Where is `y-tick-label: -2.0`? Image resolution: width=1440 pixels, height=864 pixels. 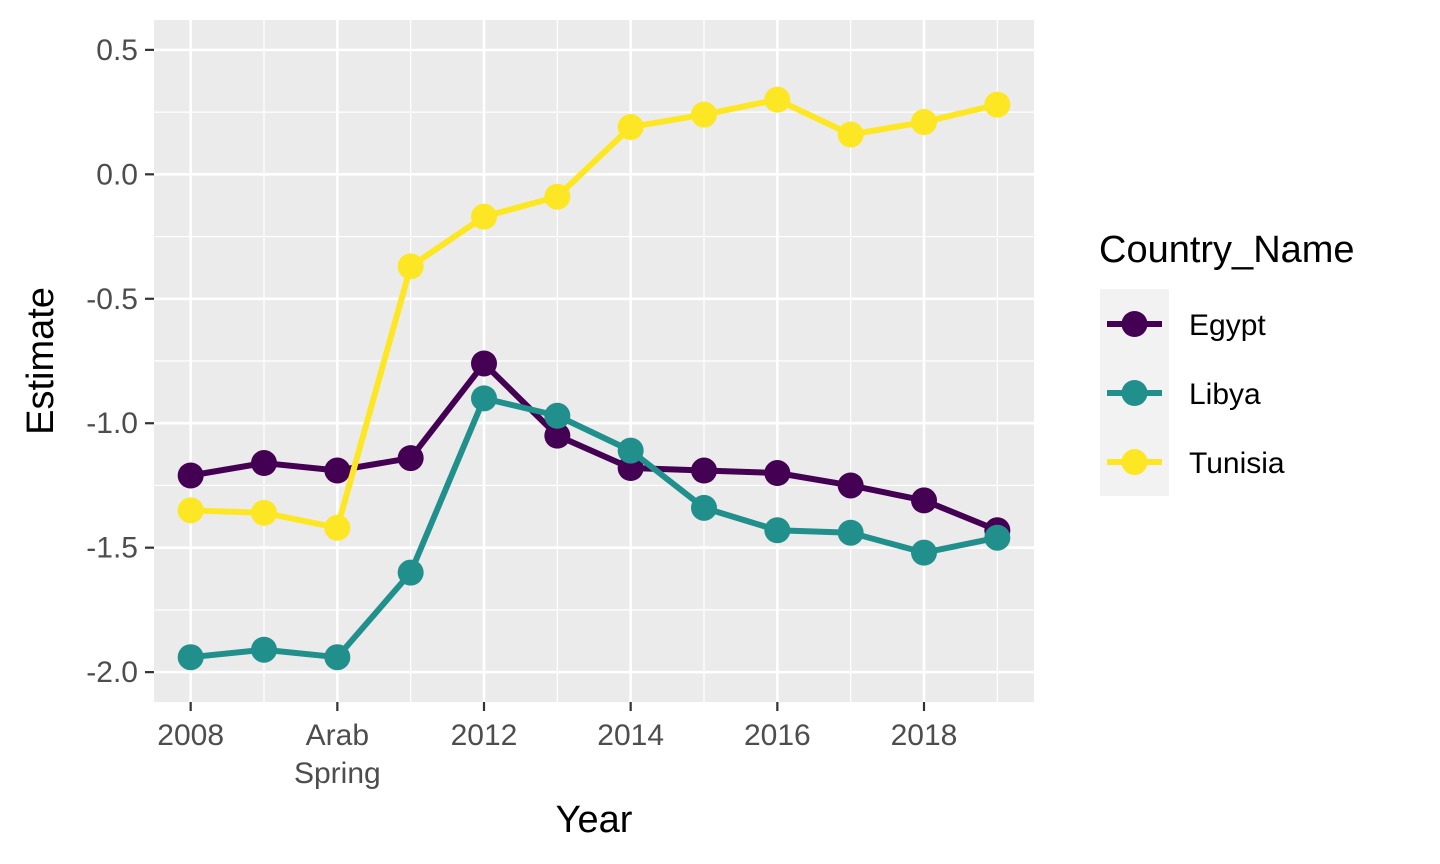
y-tick-label: -2.0 is located at coordinates (112, 672).